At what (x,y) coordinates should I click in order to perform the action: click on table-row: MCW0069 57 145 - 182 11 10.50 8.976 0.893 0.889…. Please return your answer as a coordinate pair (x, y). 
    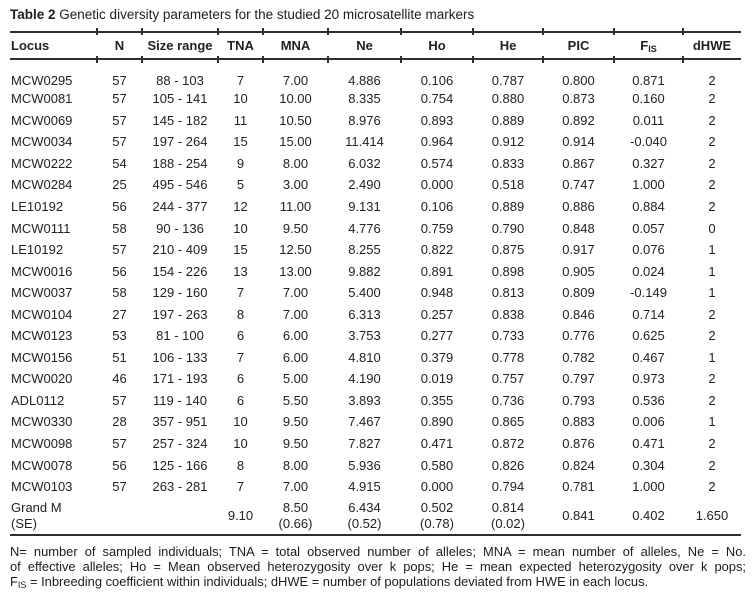
    Looking at the image, I should click on (375, 121).